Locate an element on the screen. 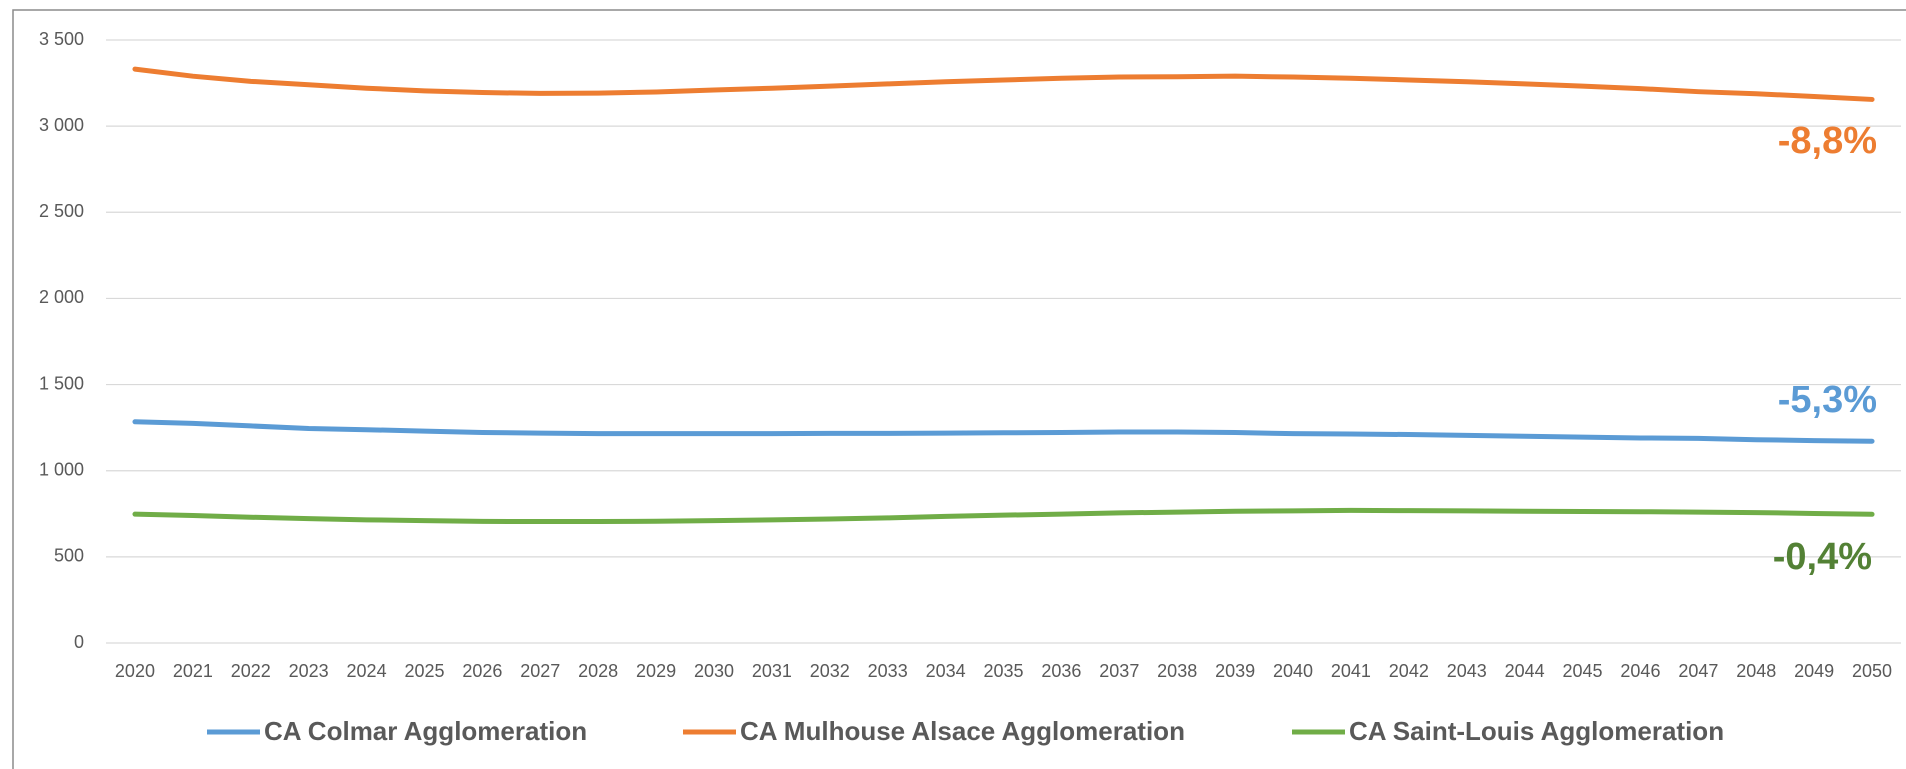  y-tick-label: 0 is located at coordinates (79, 642).